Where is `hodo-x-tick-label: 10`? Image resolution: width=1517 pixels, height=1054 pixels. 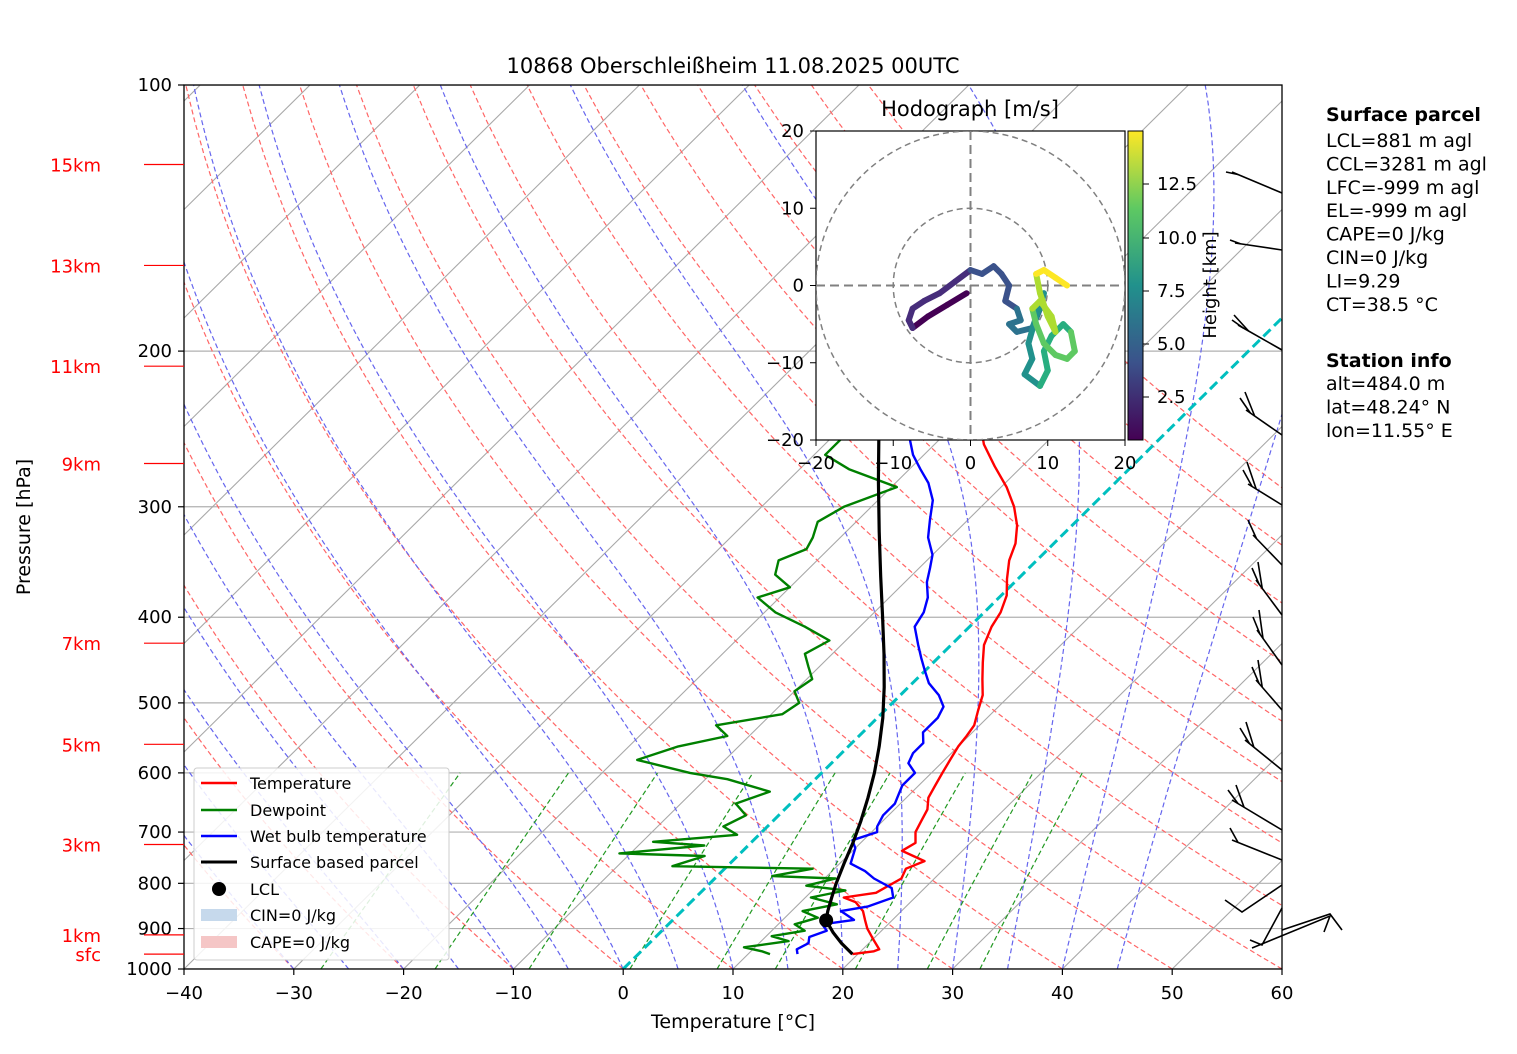
hodo-x-tick-label: 10 is located at coordinates (1047, 463).